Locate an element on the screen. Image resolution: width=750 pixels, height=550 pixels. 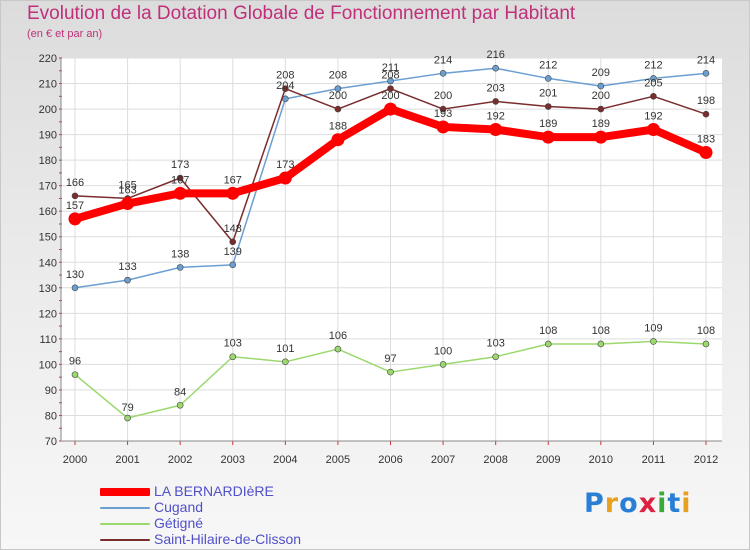
data-label: 97 is located at coordinates (390, 359).